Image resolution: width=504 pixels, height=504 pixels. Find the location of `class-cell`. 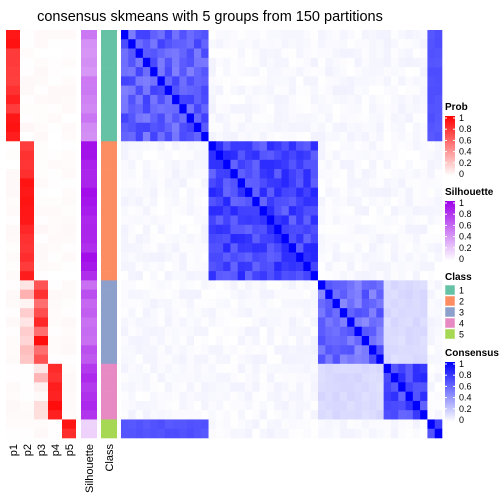

class-cell is located at coordinates (109, 415).